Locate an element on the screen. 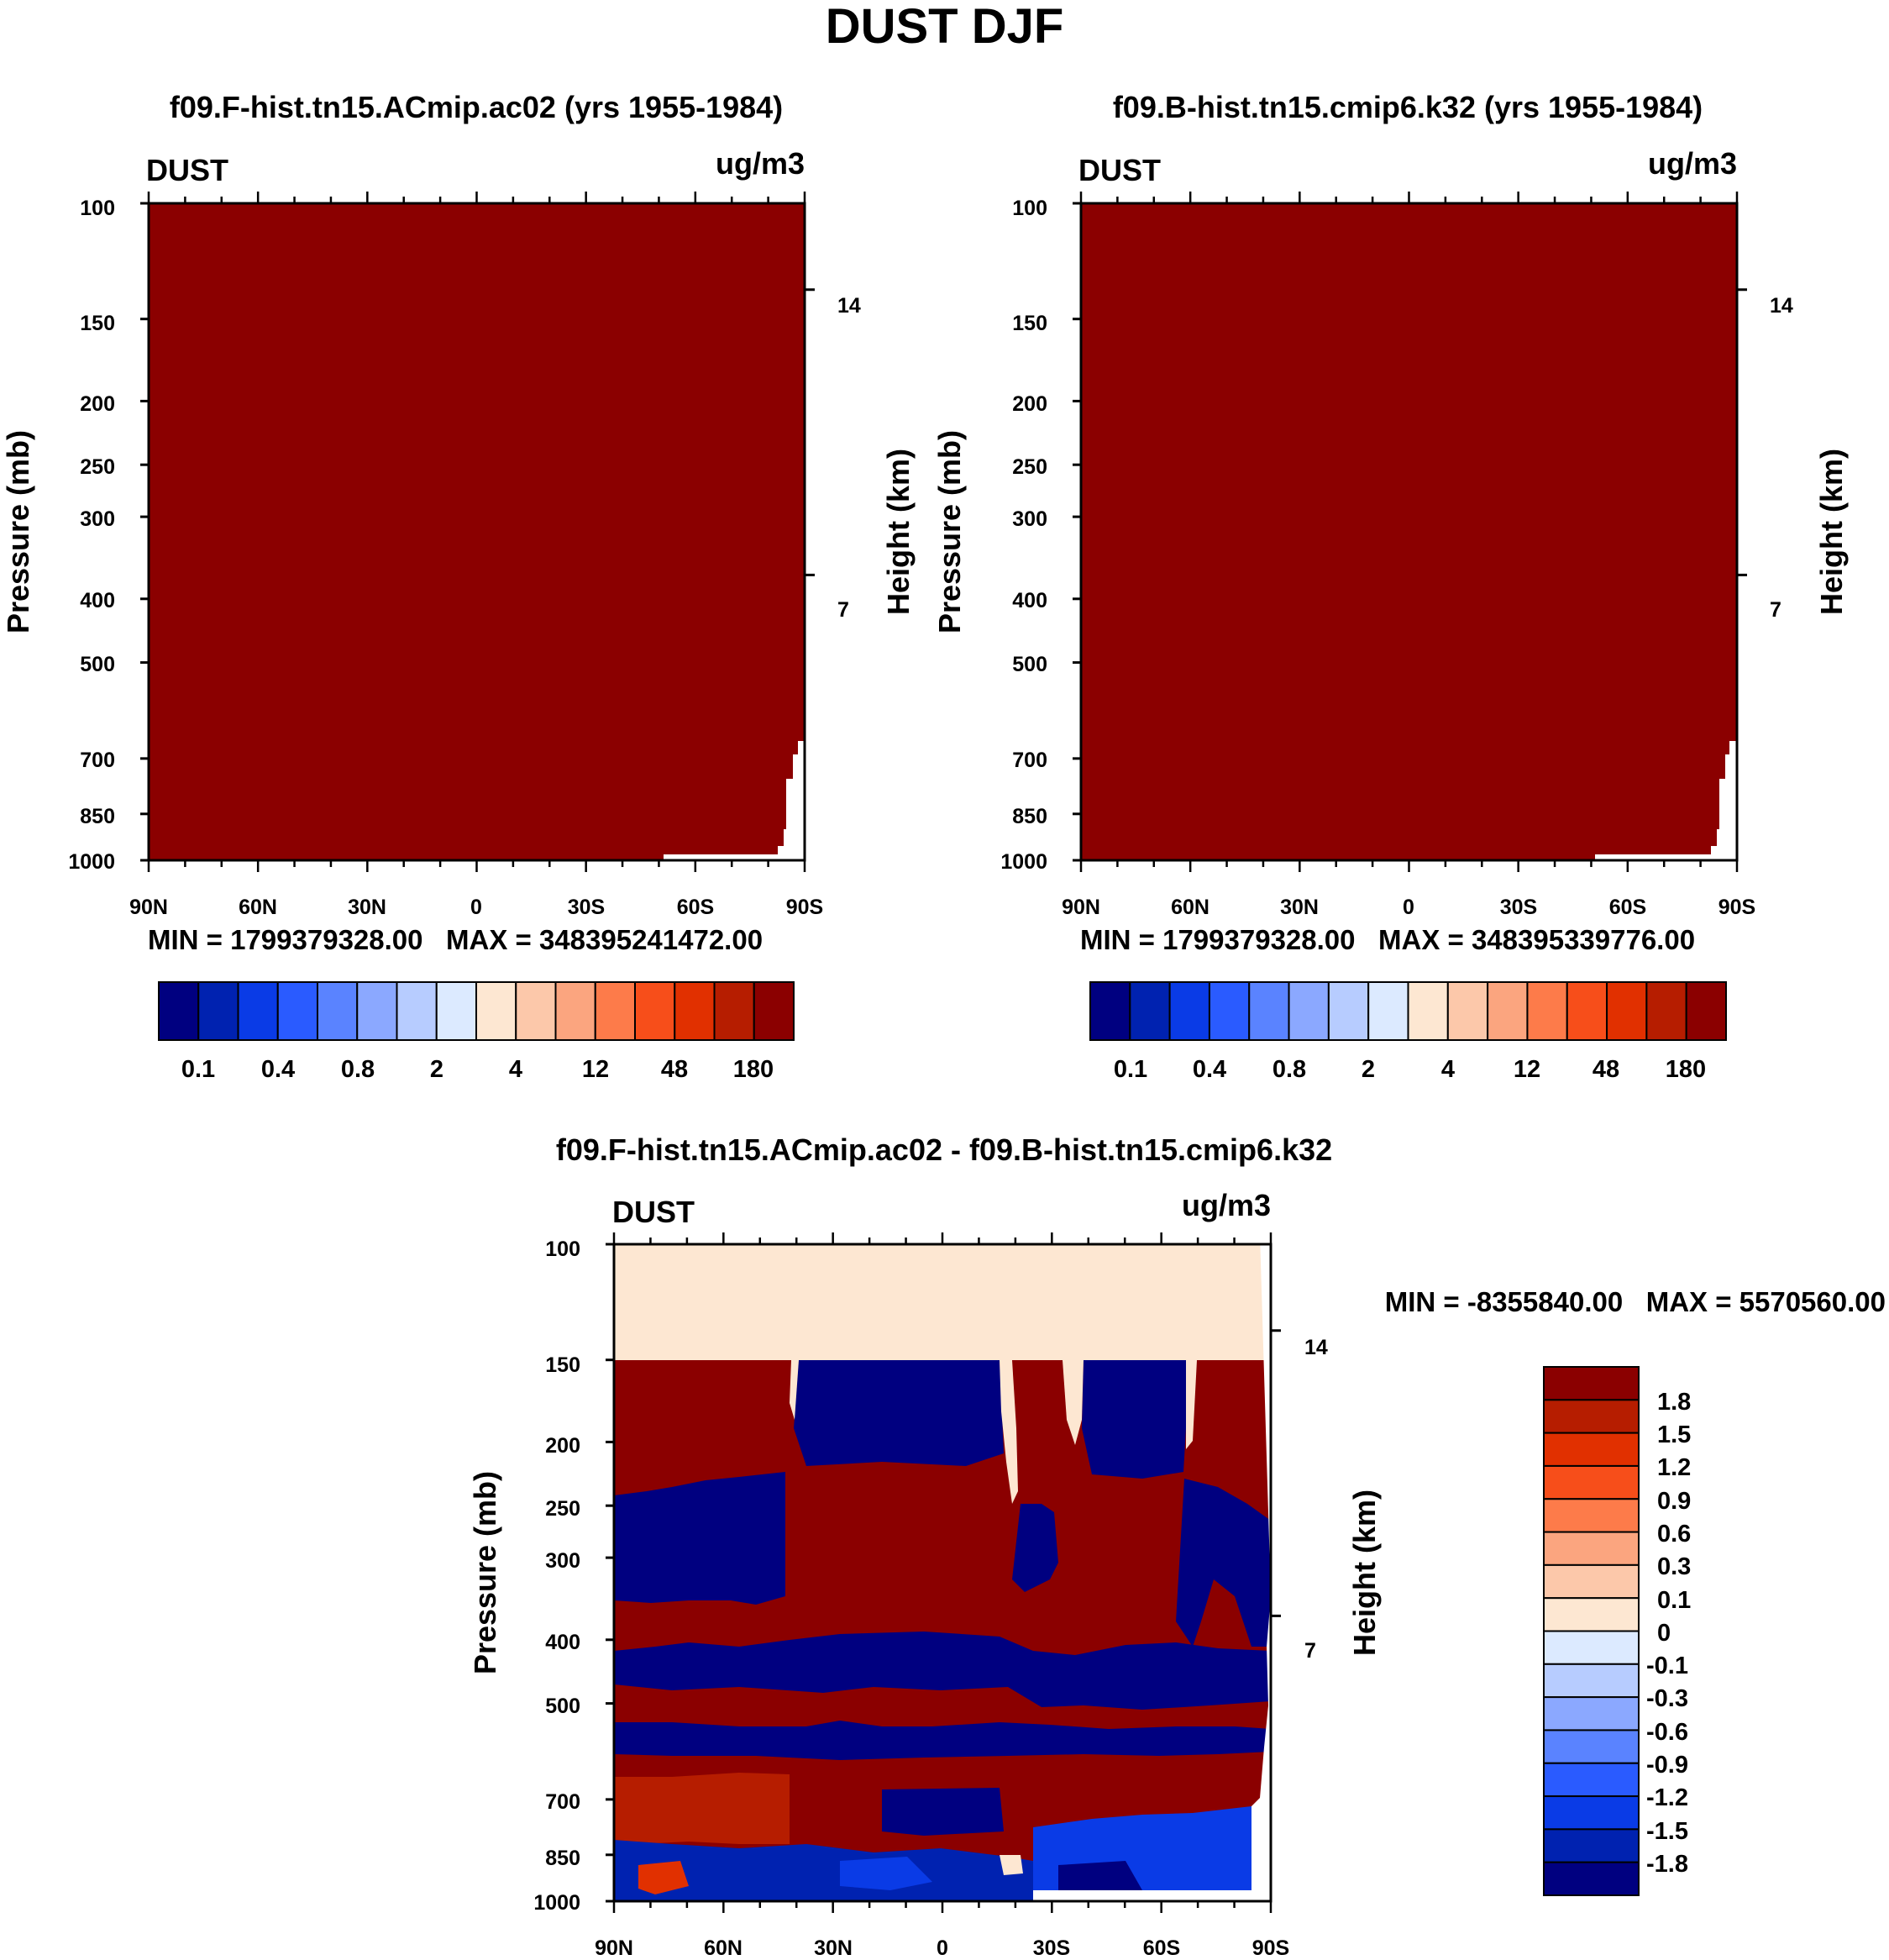  panel-a-y-axis-title: Pressure (mb) is located at coordinates (18, 531).